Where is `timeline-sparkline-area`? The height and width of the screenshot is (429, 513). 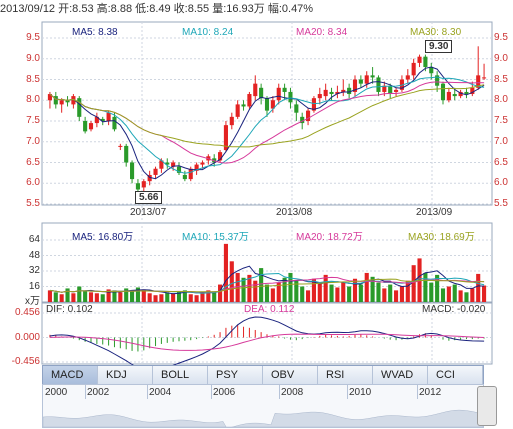
timeline-sparkline-area is located at coordinates (263, 418).